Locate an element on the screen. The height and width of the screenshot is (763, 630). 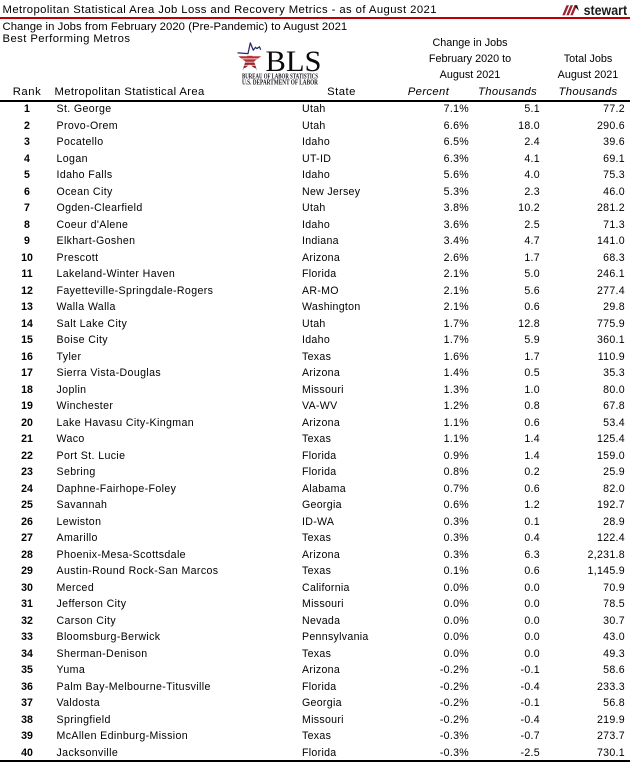
svg-text: stewart is located at coordinates (606, 10).